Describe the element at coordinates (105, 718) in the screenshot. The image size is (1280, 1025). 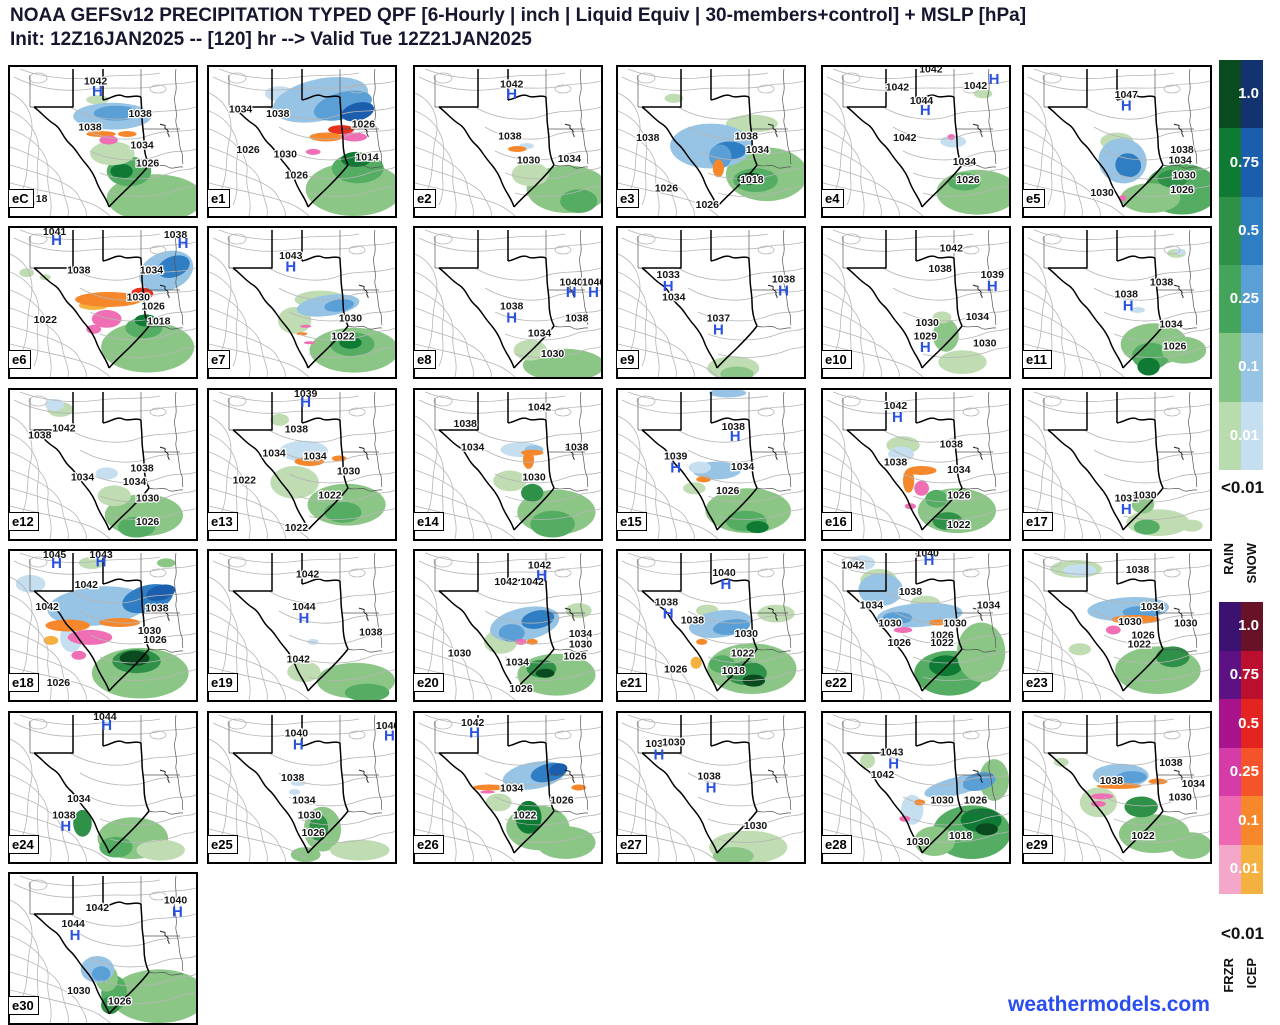
I see `pressure-label: 1044` at that location.